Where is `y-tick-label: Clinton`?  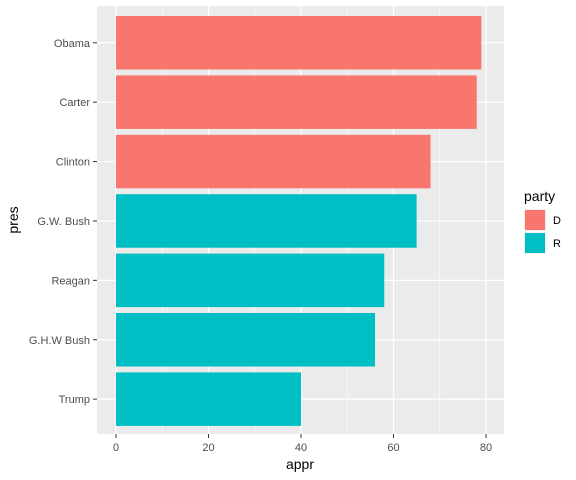 y-tick-label: Clinton is located at coordinates (73, 163).